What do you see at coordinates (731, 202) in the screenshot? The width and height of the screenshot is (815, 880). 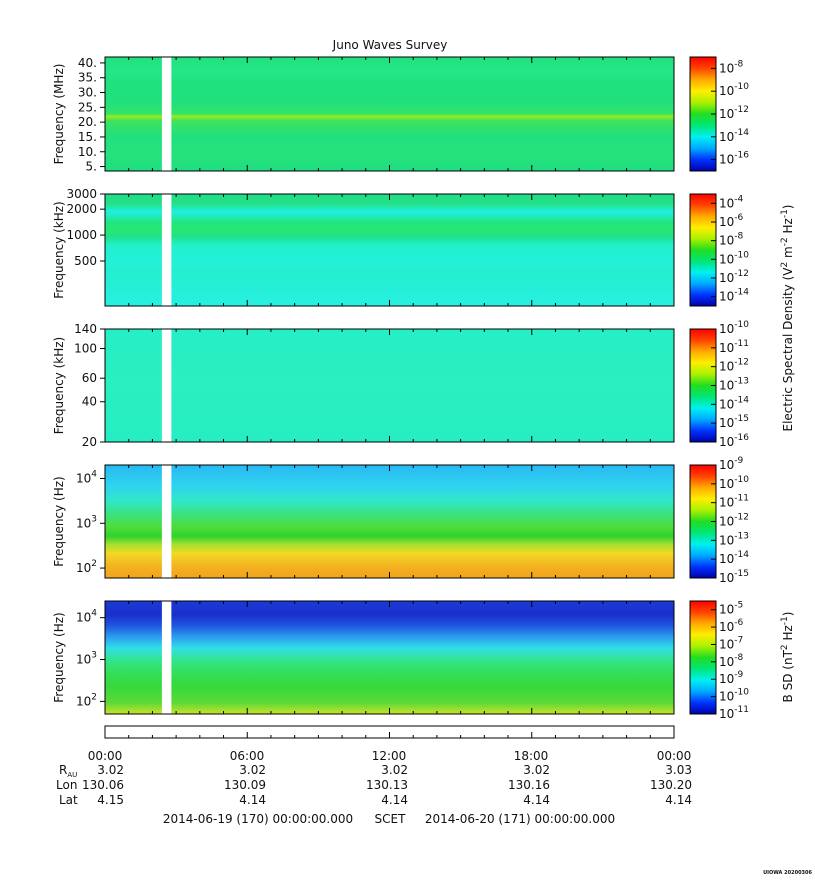 I see `colorbar-tick-label: 10⁻⁴` at bounding box center [731, 202].